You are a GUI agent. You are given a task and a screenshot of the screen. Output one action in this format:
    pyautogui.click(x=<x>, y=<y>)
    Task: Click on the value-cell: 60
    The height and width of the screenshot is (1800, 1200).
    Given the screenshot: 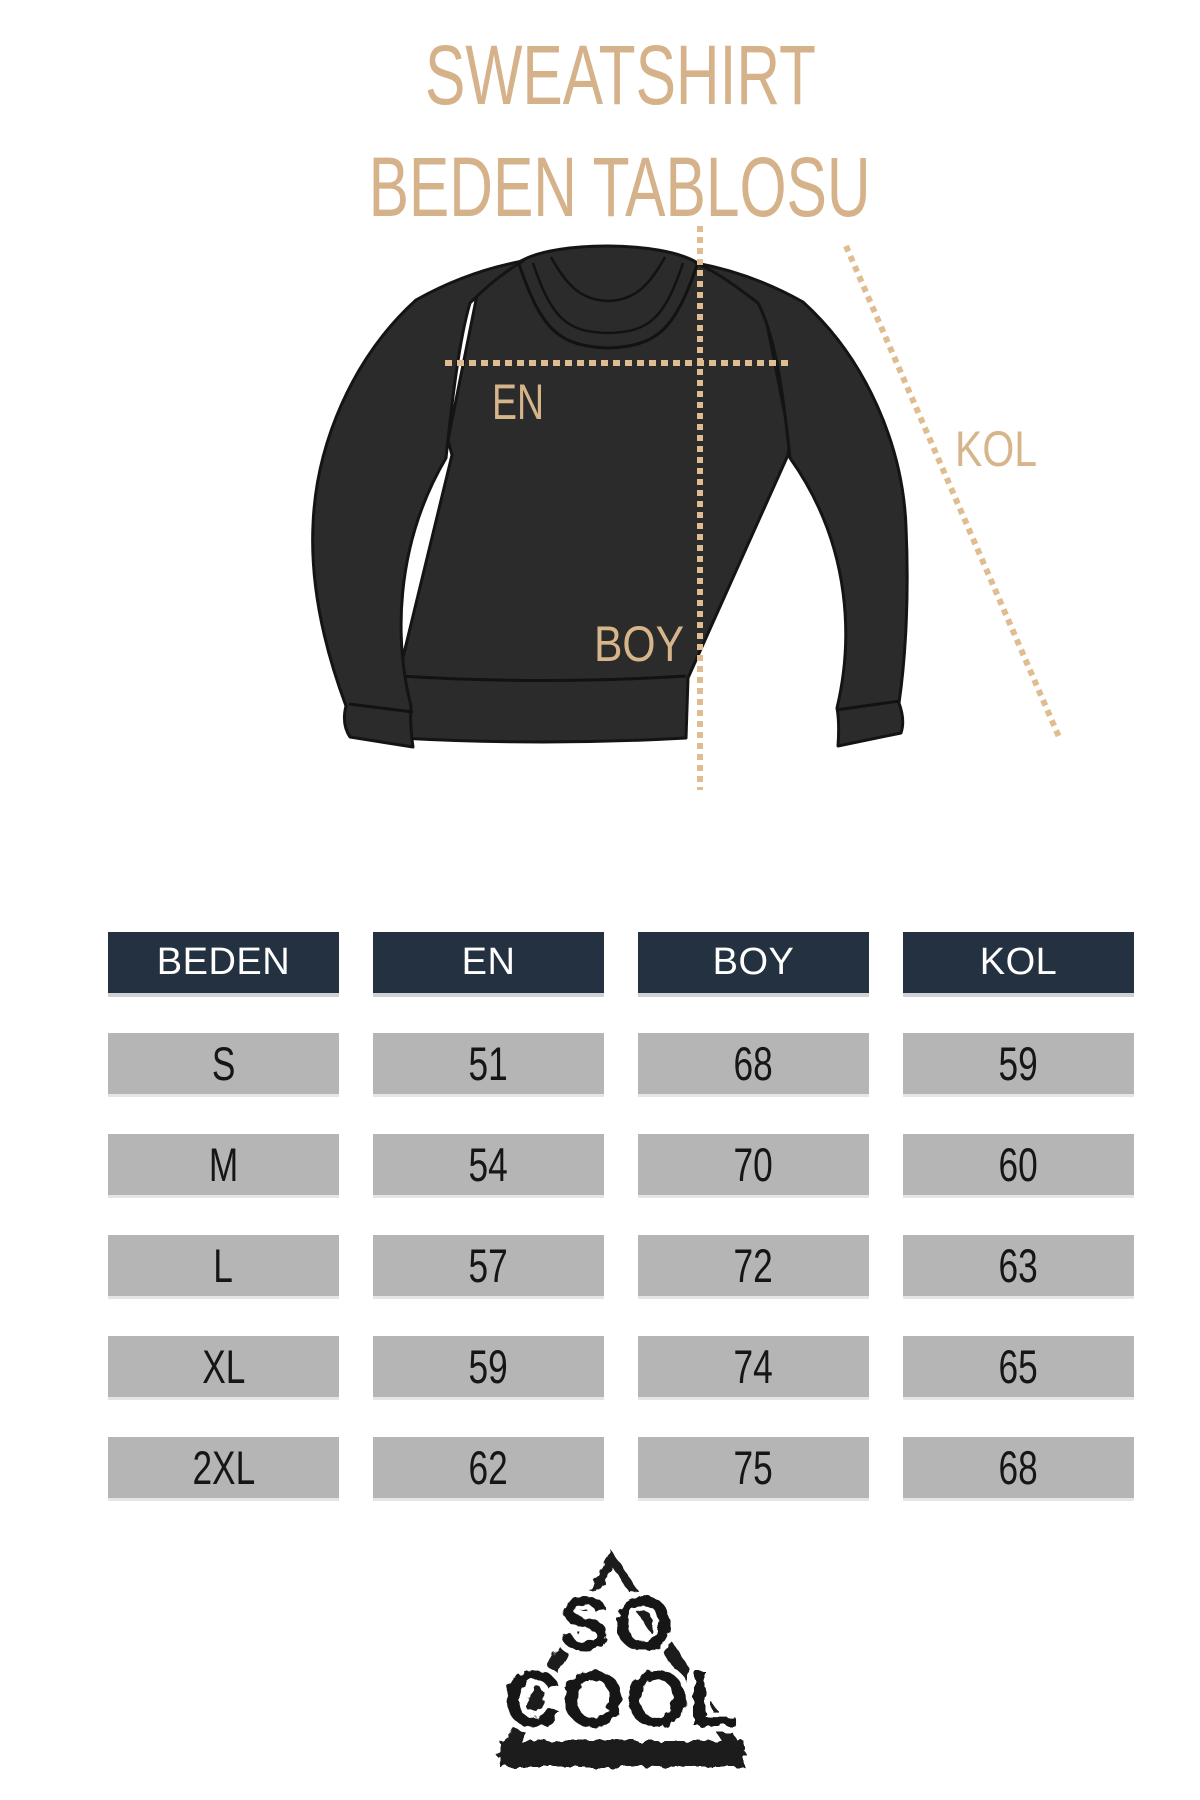 What is the action you would take?
    pyautogui.click(x=1018, y=1164)
    